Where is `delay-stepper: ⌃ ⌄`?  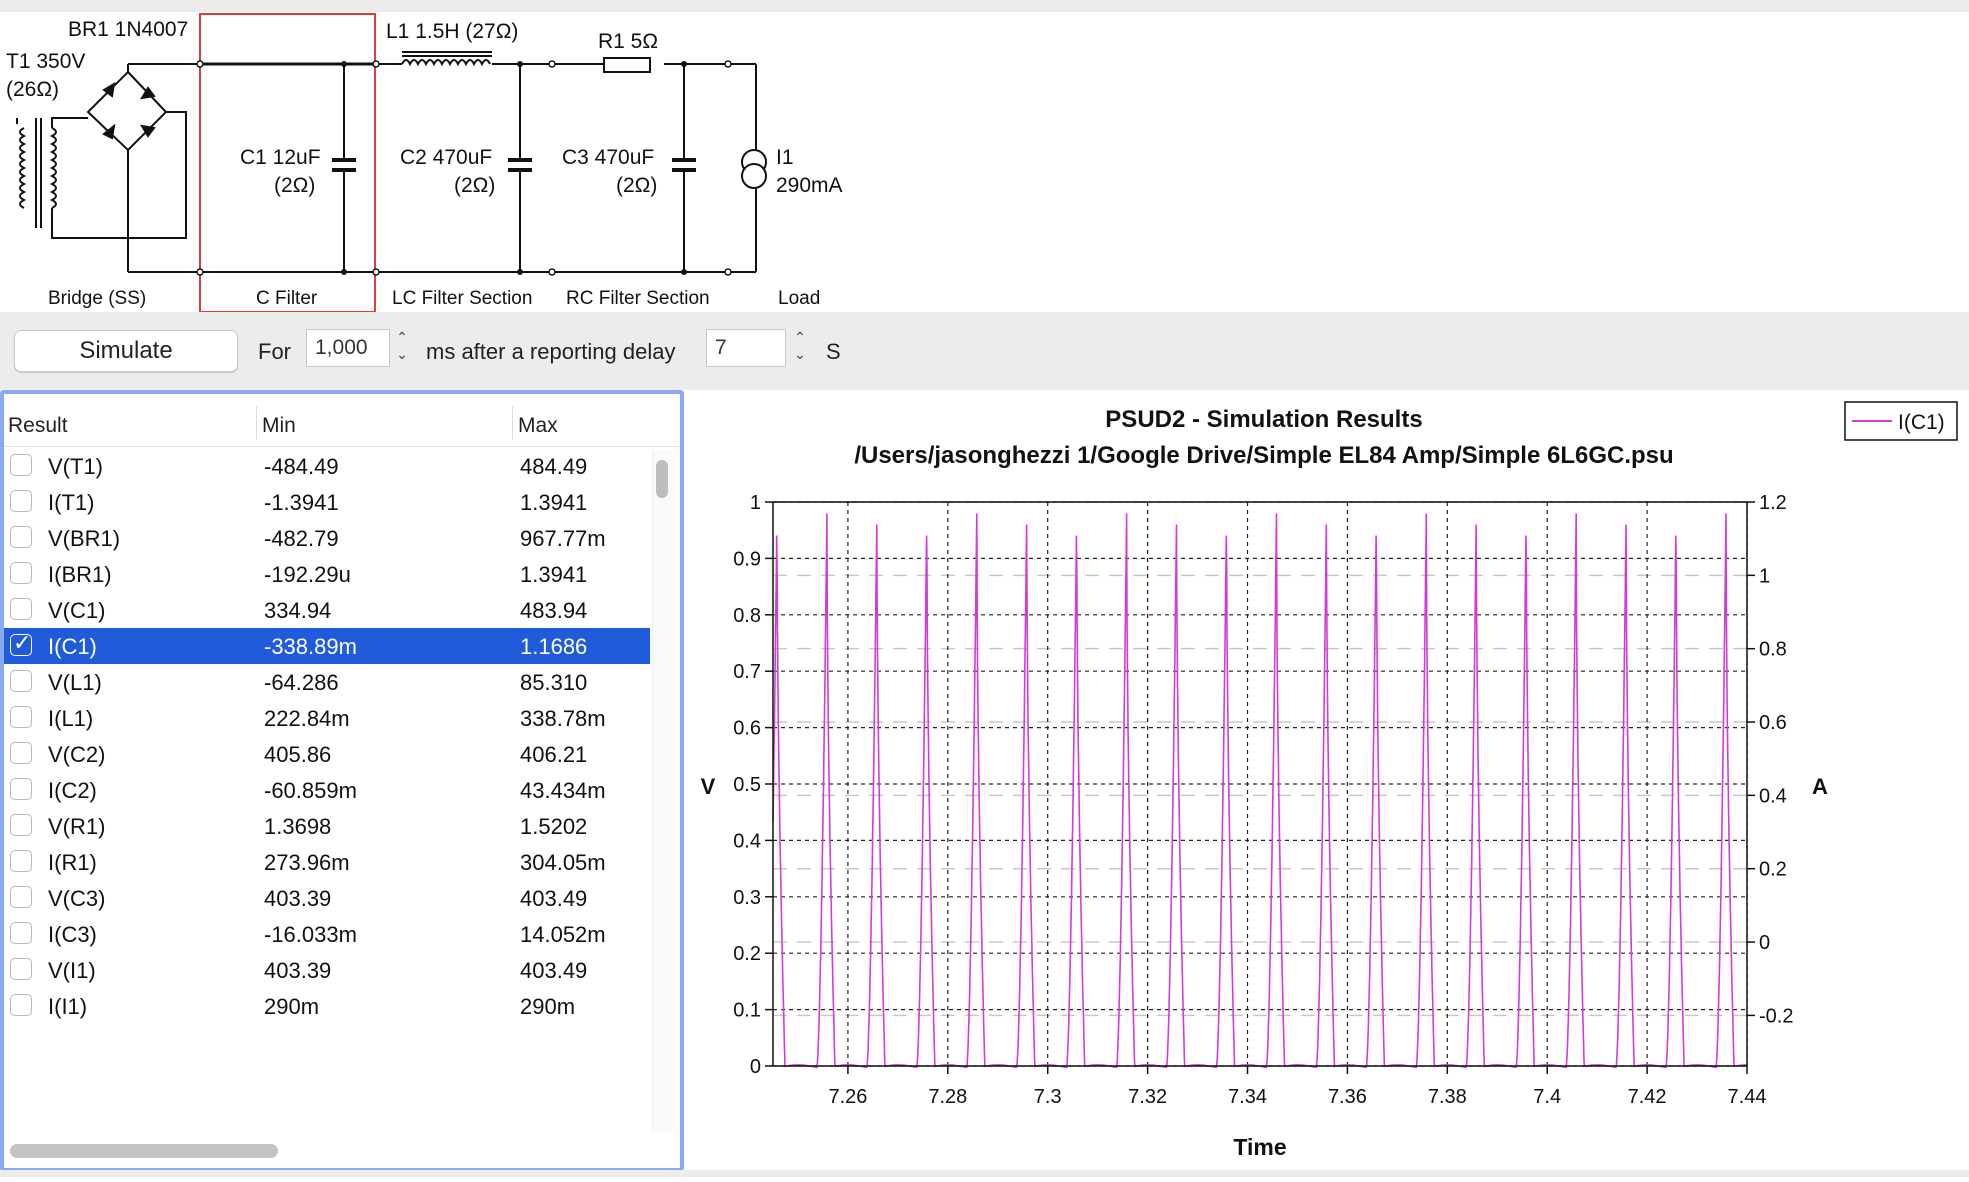 delay-stepper: ⌃ ⌄ is located at coordinates (800, 349).